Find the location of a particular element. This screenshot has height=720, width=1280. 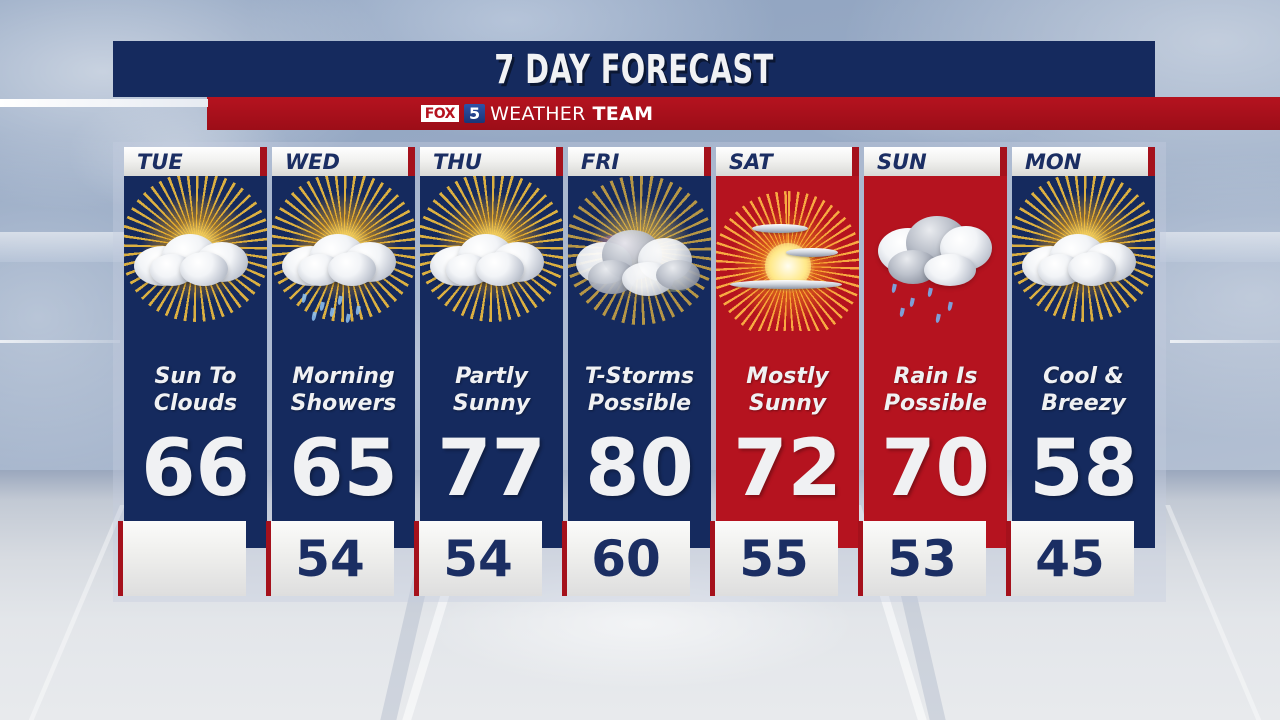

low-temperature-box: 55 is located at coordinates (774, 558).